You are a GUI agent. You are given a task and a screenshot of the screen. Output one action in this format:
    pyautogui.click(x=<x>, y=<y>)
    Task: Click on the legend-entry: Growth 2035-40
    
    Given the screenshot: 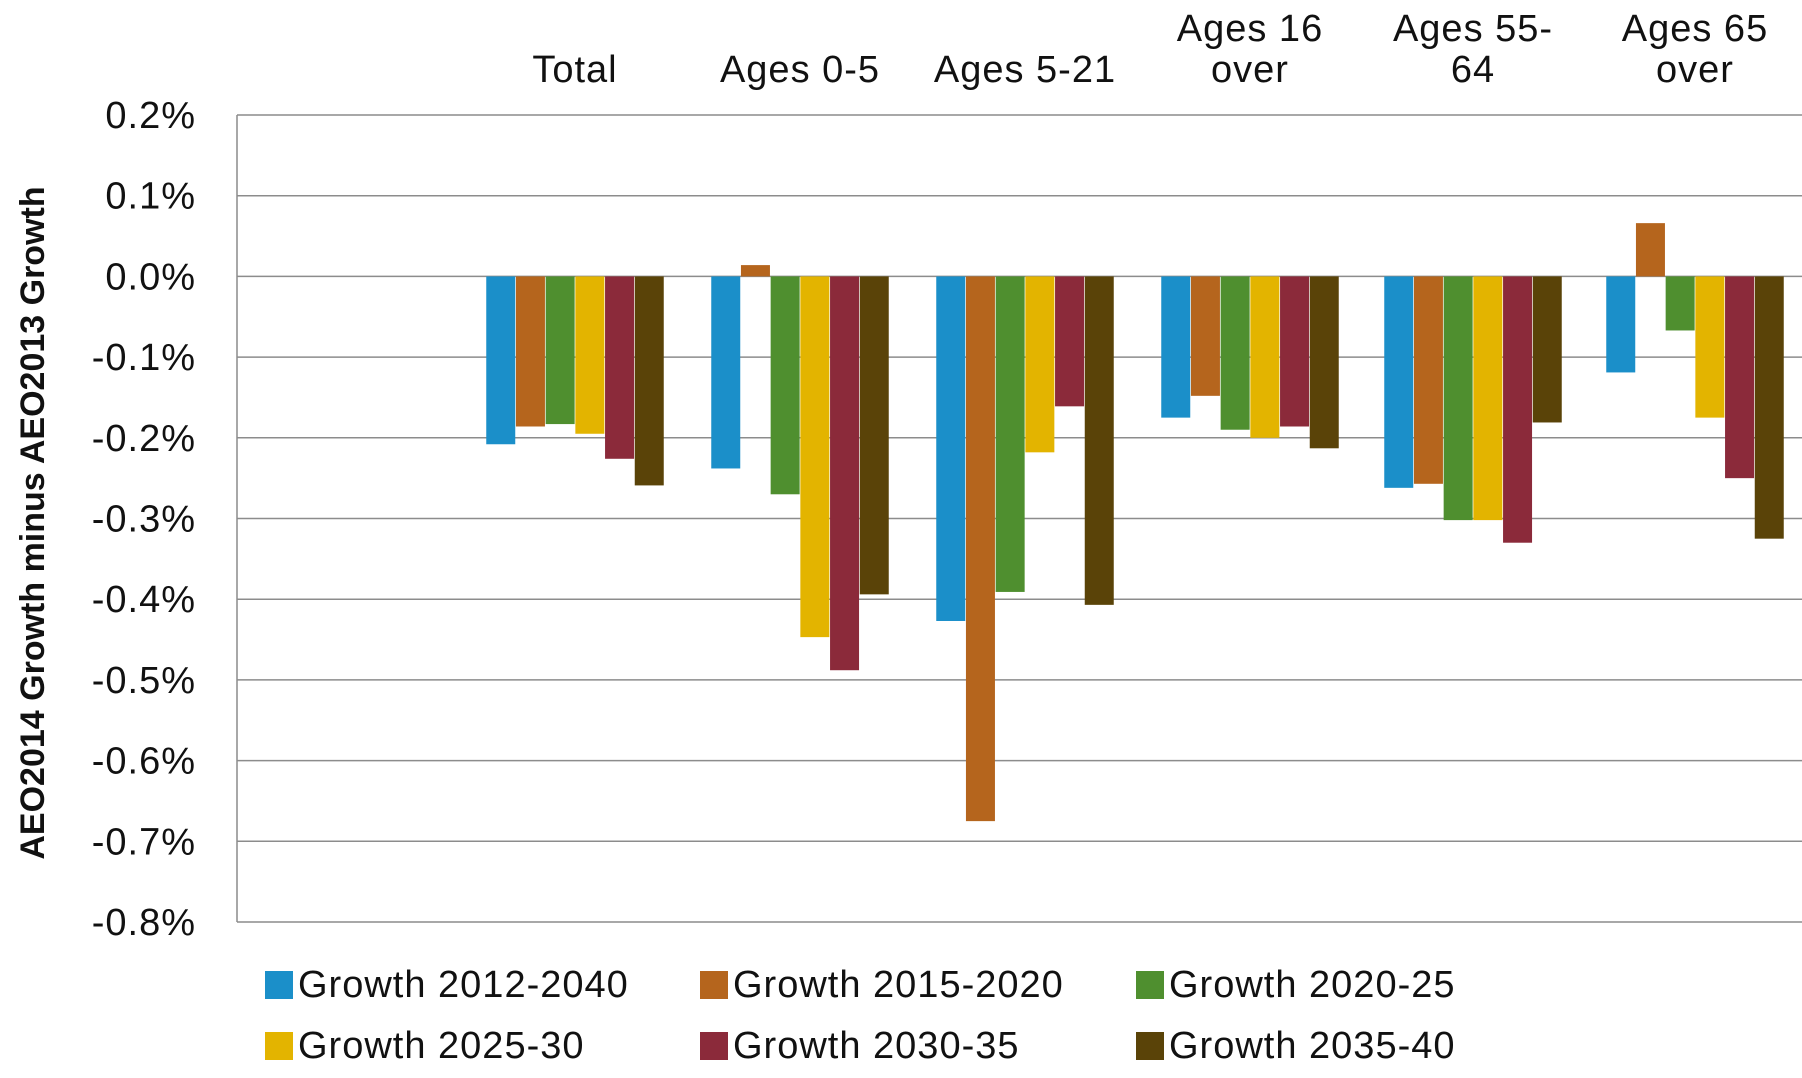 What is the action you would take?
    pyautogui.click(x=1296, y=1046)
    